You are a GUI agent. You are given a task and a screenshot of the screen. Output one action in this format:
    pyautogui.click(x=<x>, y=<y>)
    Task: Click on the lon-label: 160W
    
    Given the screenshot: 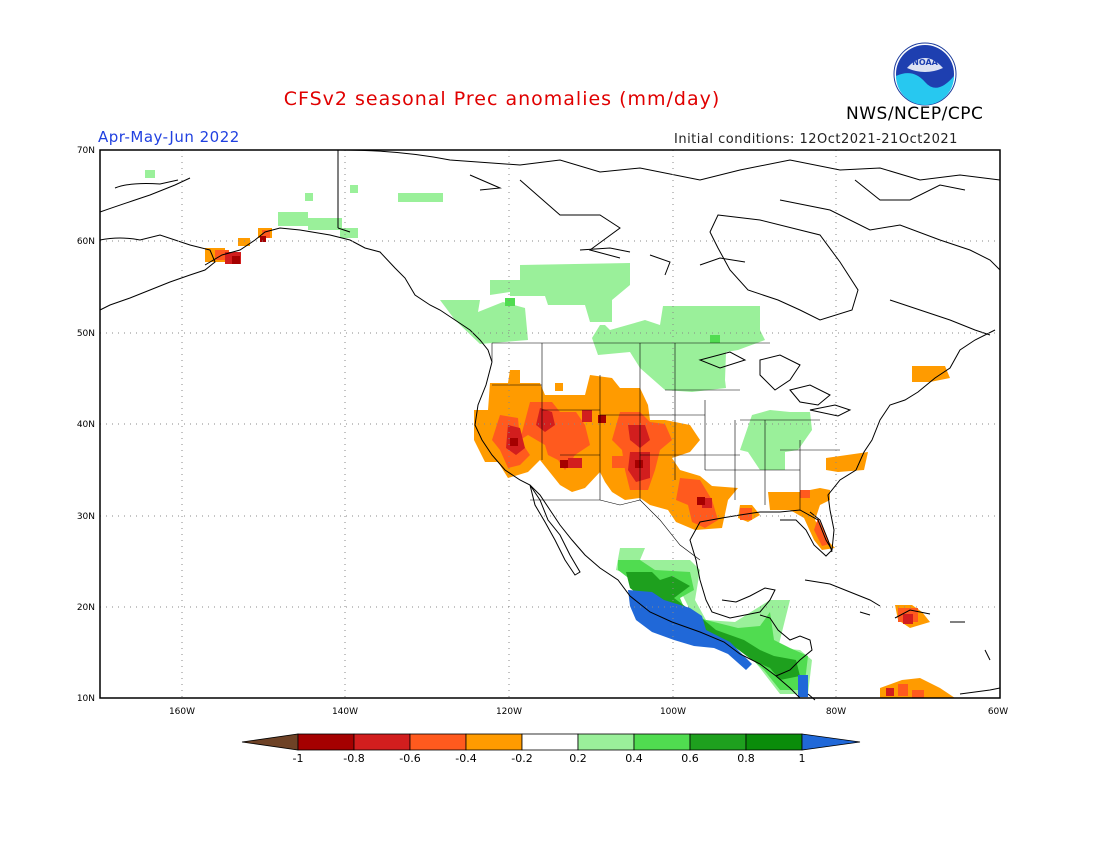 What is the action you would take?
    pyautogui.click(x=182, y=712)
    